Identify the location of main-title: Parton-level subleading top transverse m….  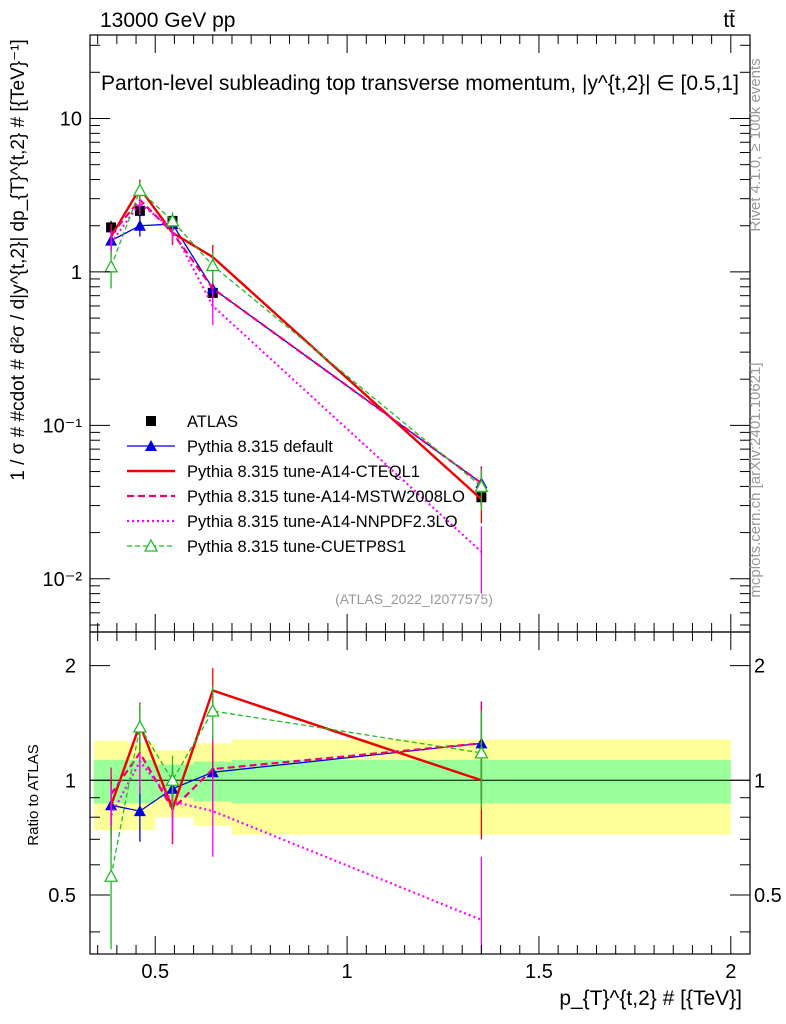
(420, 83).